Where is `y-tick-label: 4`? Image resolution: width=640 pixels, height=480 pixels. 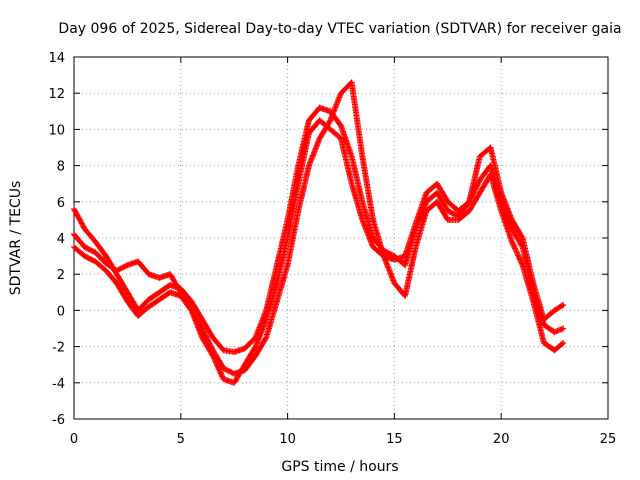 y-tick-label: 4 is located at coordinates (61, 239).